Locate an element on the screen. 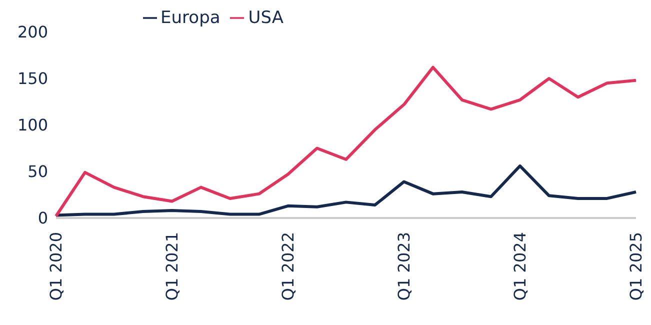  y-tick-label: 50 is located at coordinates (38, 172).